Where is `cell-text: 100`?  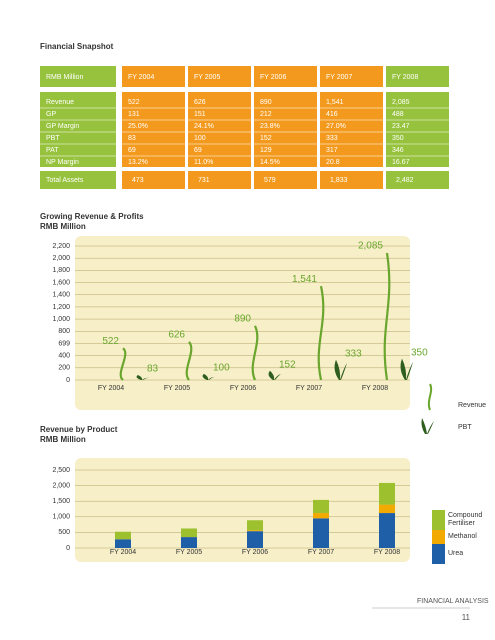
cell-text: 100 is located at coordinates (200, 138).